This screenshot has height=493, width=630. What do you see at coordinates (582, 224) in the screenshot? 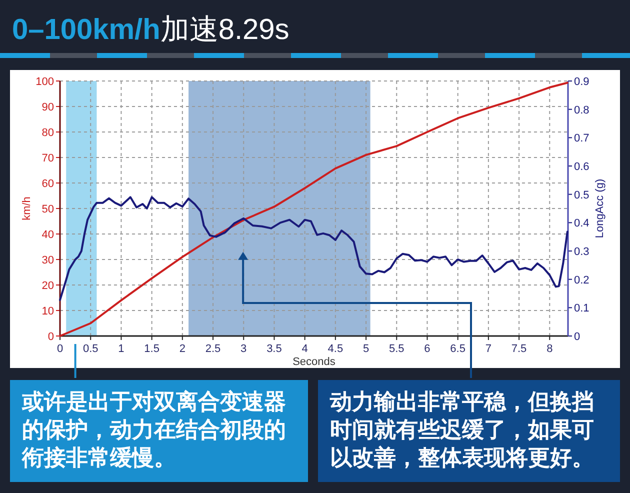
I see `y2-tick-label: 0.4` at bounding box center [582, 224].